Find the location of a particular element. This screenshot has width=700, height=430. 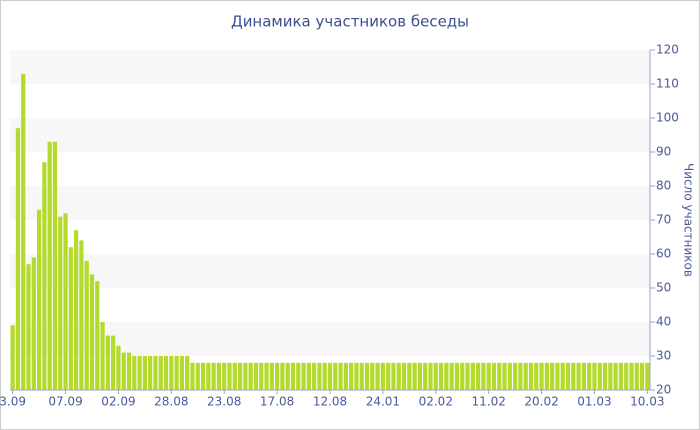

y-tick-label: 30 is located at coordinates (663, 356).